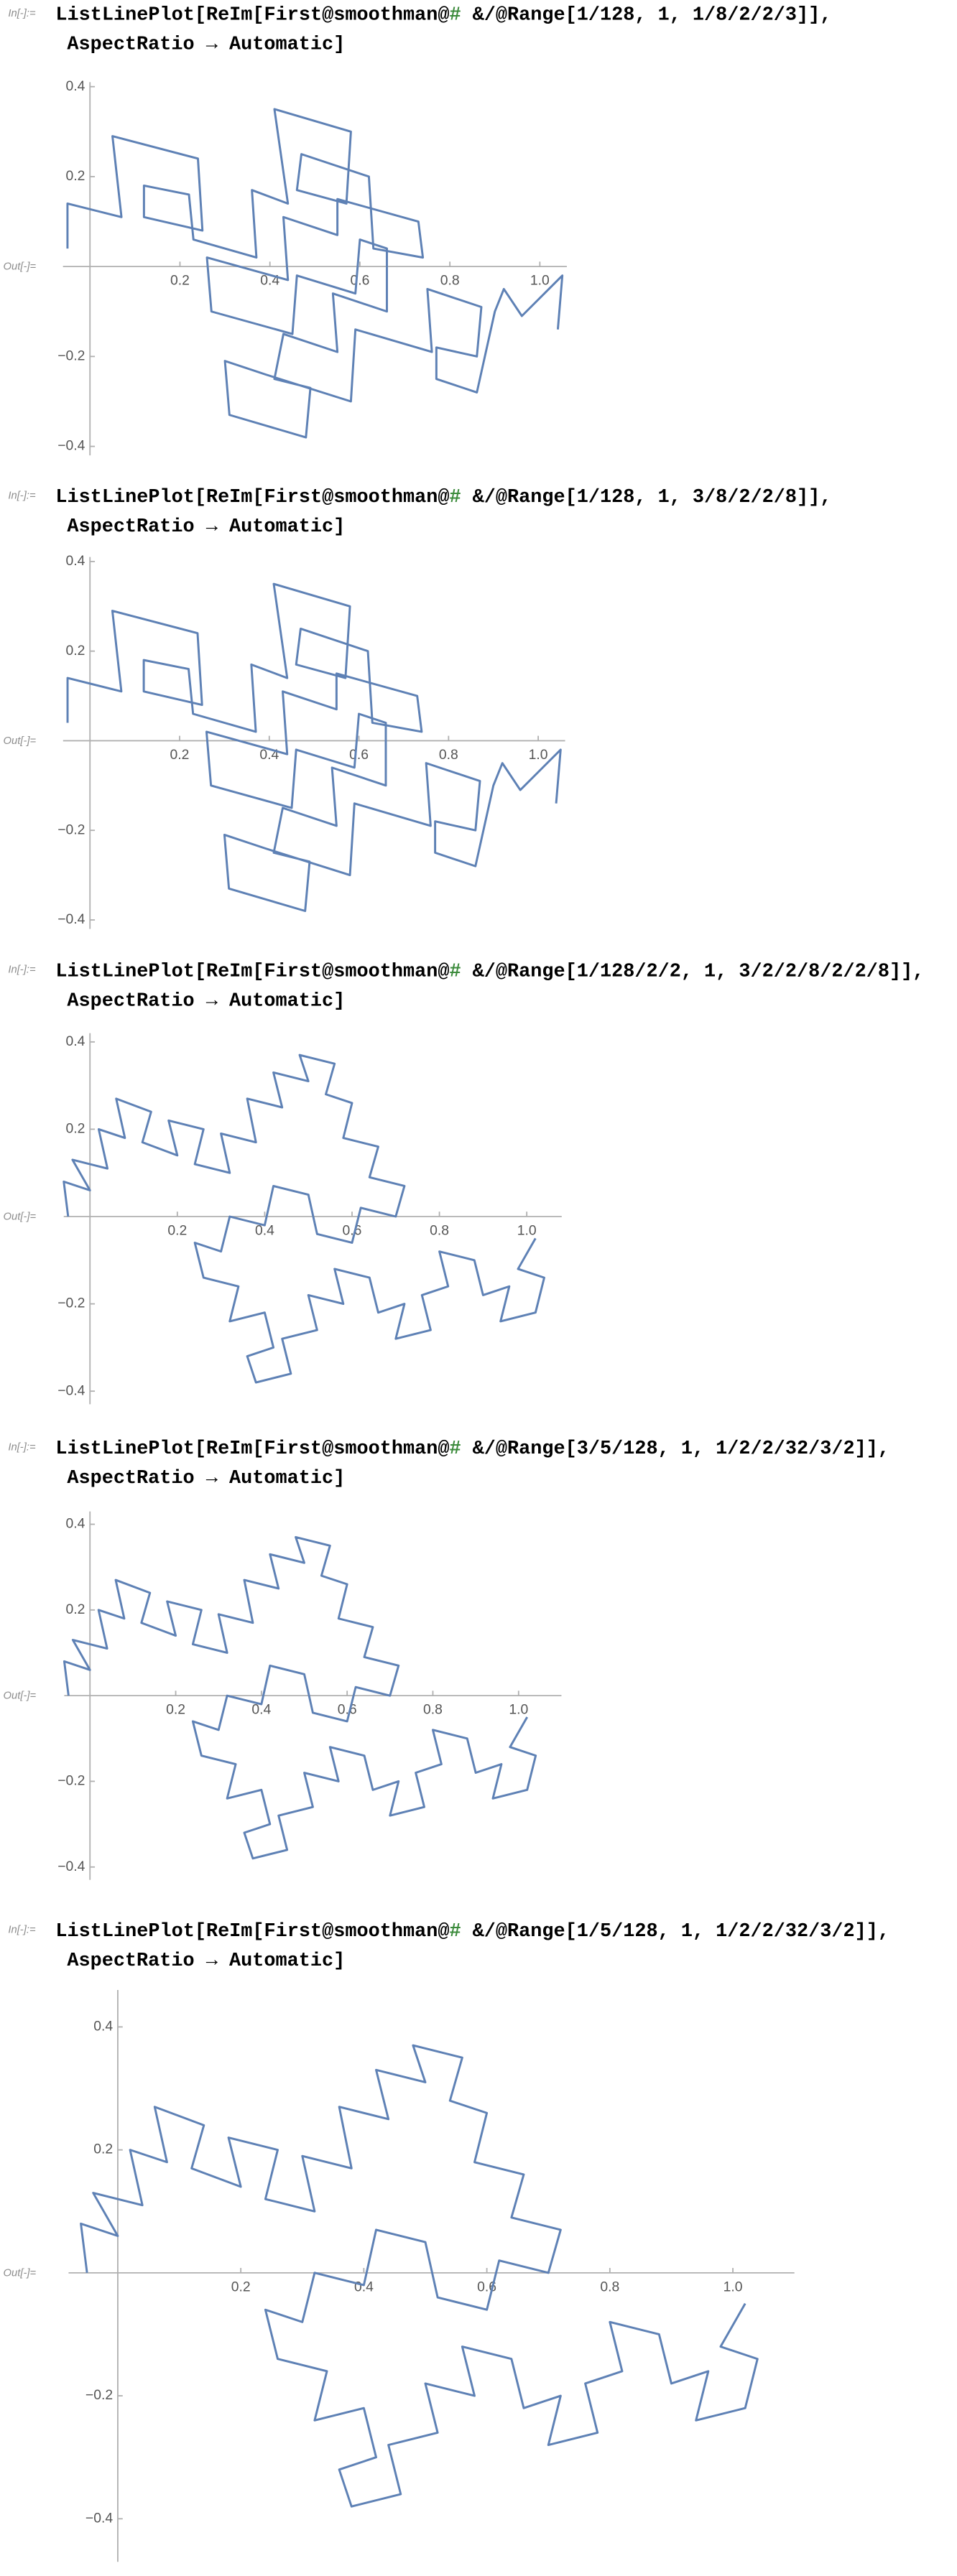 The width and height of the screenshot is (957, 2576). What do you see at coordinates (646, 498) in the screenshot?
I see `code-token: &/@Range[1/128, 1, 3/8/2/2/8]],` at bounding box center [646, 498].